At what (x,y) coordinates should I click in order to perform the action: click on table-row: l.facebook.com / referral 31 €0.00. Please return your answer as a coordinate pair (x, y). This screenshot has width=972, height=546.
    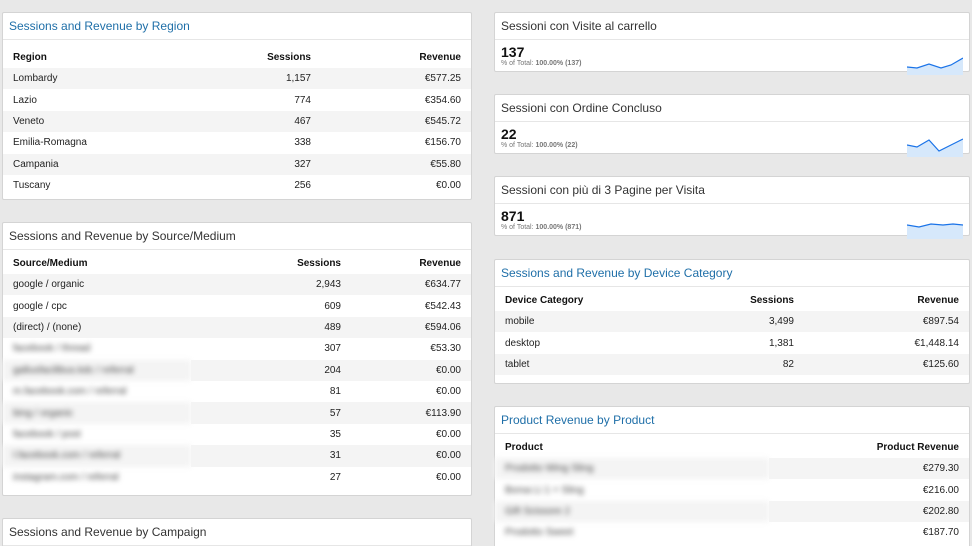
    Looking at the image, I should click on (237, 456).